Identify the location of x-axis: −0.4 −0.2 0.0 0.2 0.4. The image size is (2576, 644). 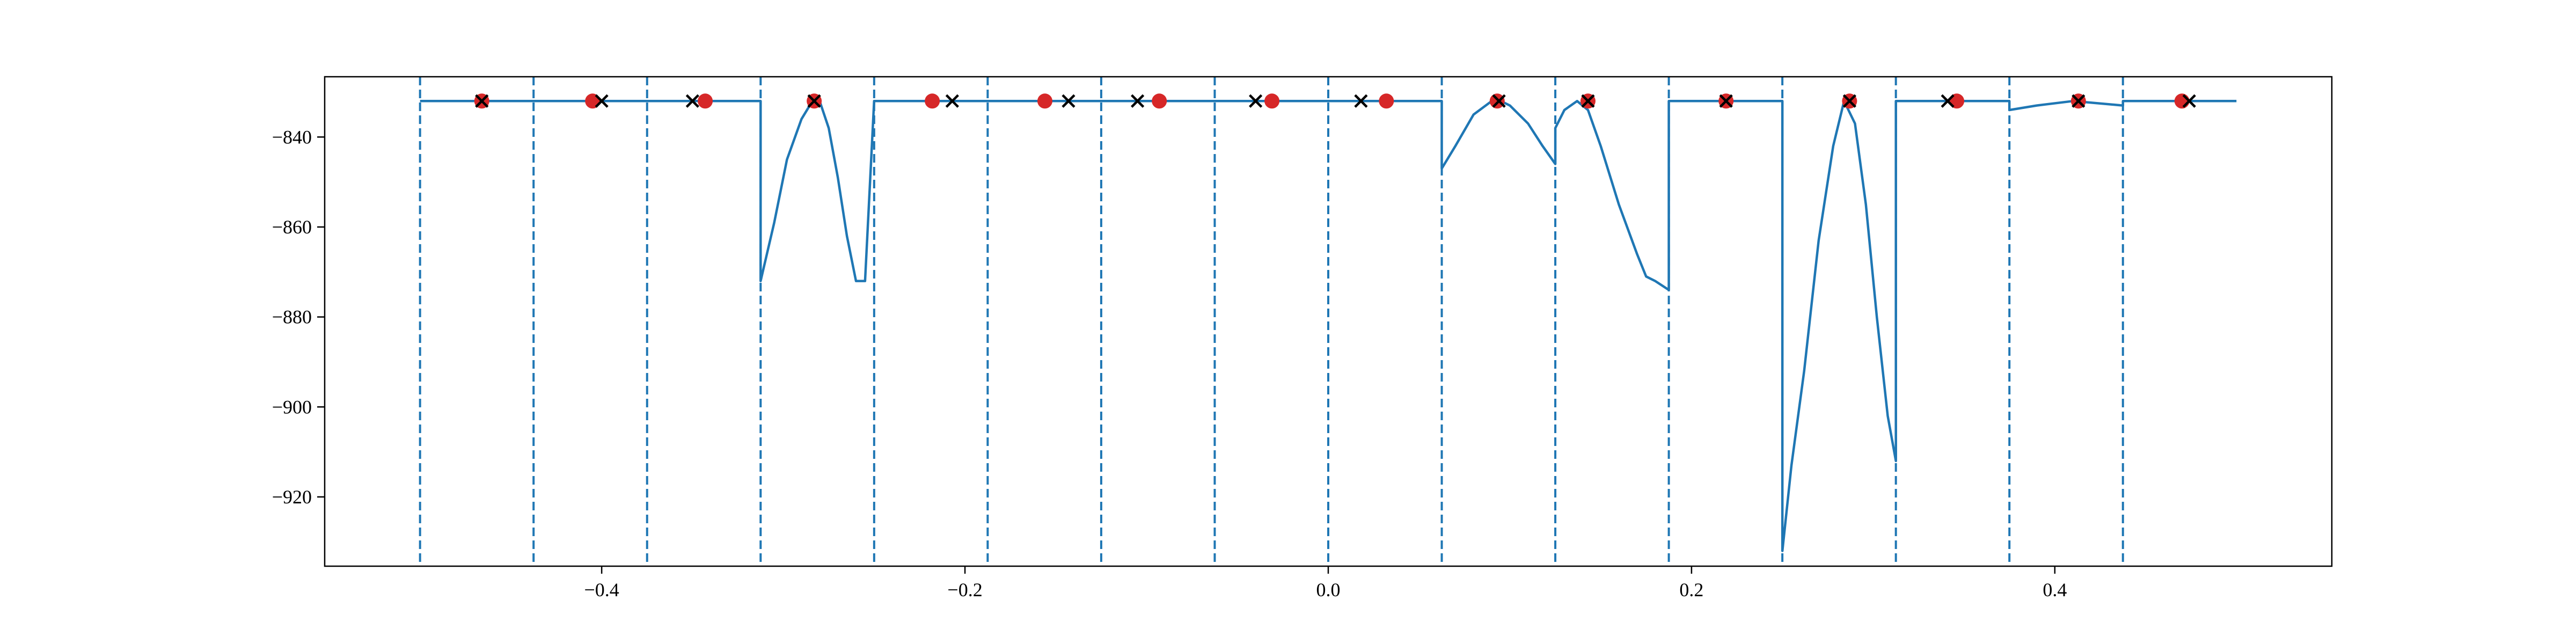
(1325, 583).